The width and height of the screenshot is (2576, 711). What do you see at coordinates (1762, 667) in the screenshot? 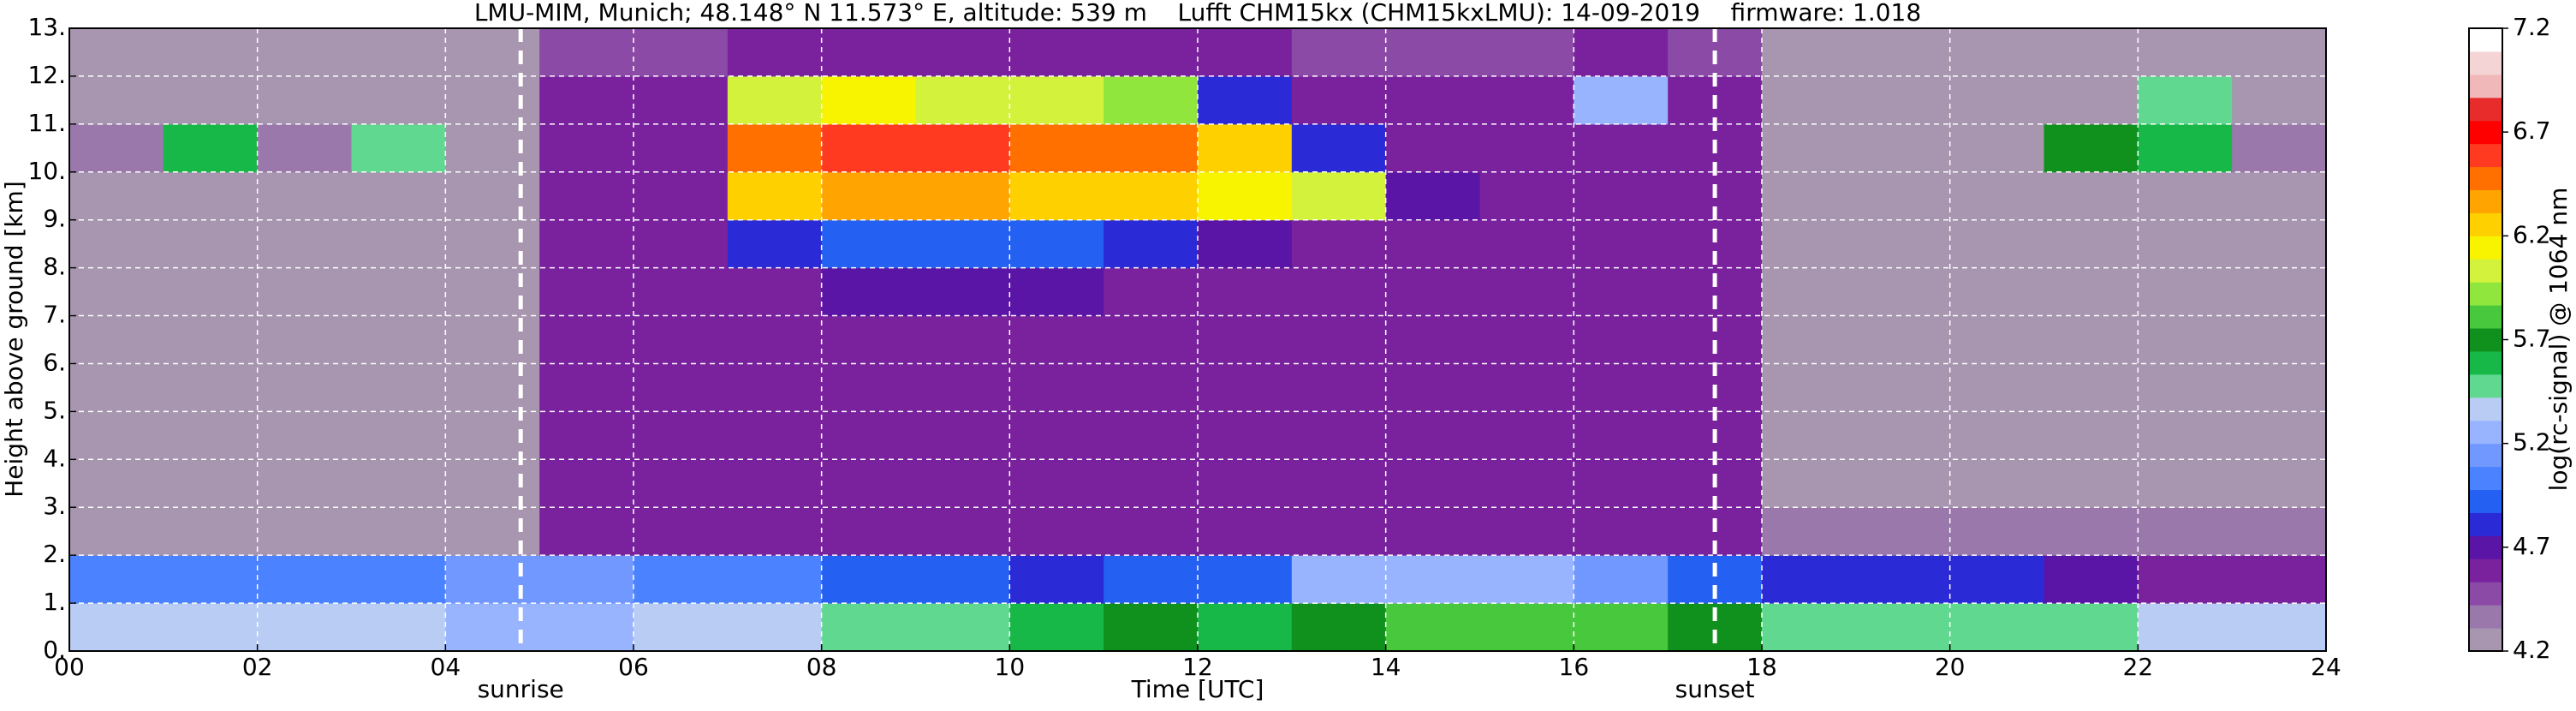
I see `x-tick-label: 18` at bounding box center [1762, 667].